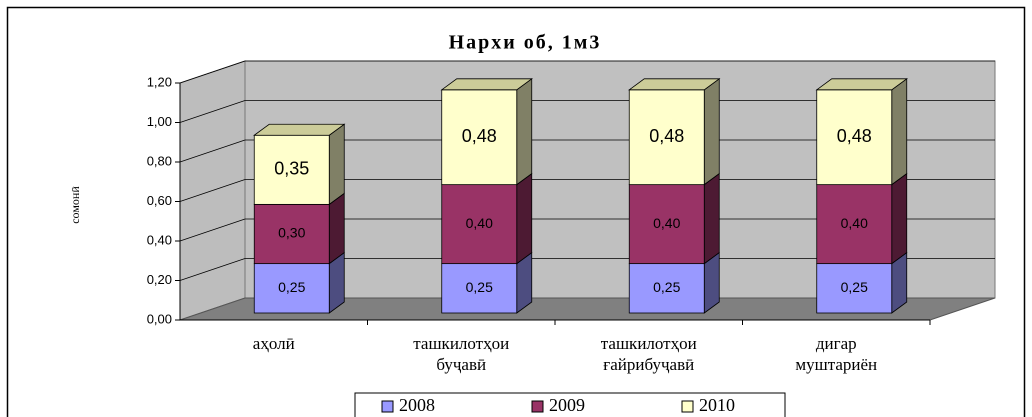  I want to click on x-tick-label: ташкилотҳои буҷавӣ, so click(461, 354).